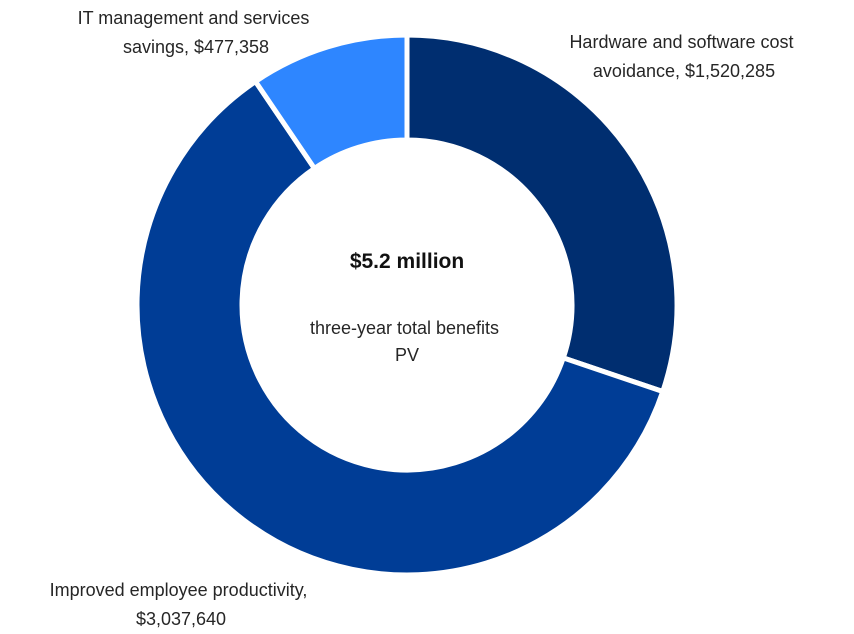 The width and height of the screenshot is (854, 634). Describe the element at coordinates (404, 328) in the screenshot. I see `center-caption-line-1: three-year total benefits` at that location.